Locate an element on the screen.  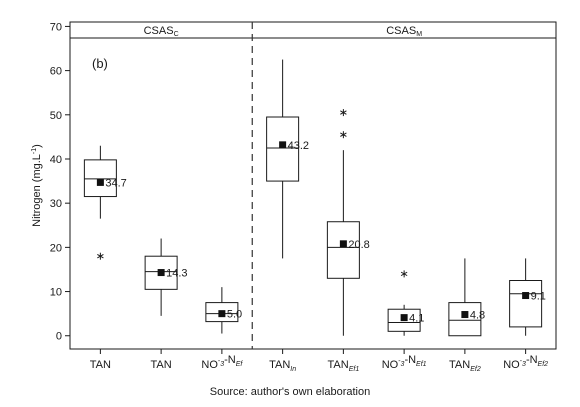
x-tick-label: NO-3-NEf2 is located at coordinates (525, 362).